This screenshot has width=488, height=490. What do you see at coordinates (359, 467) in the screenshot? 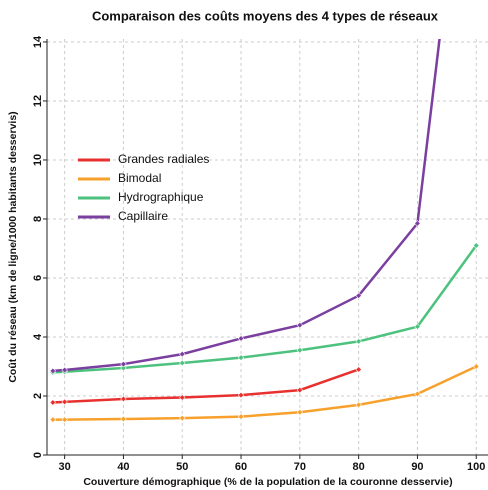
I see `x-tick-label: 80` at bounding box center [359, 467].